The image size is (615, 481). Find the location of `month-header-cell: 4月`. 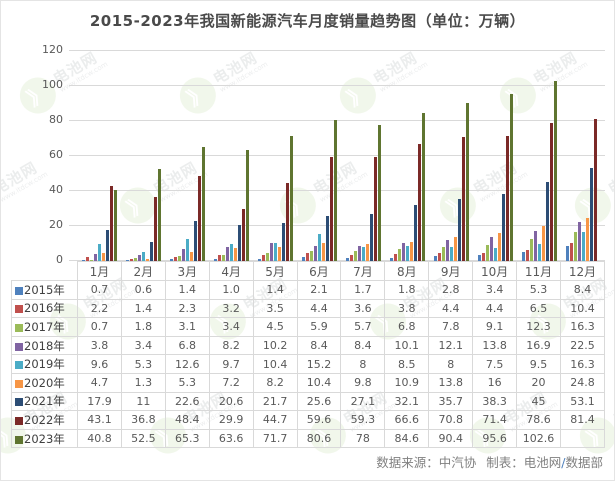

month-header-cell: 4月 is located at coordinates (231, 271).